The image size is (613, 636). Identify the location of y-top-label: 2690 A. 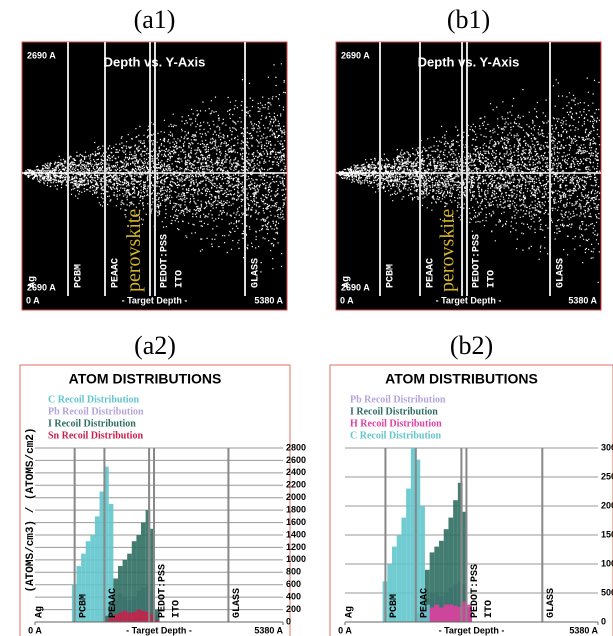
(41, 55).